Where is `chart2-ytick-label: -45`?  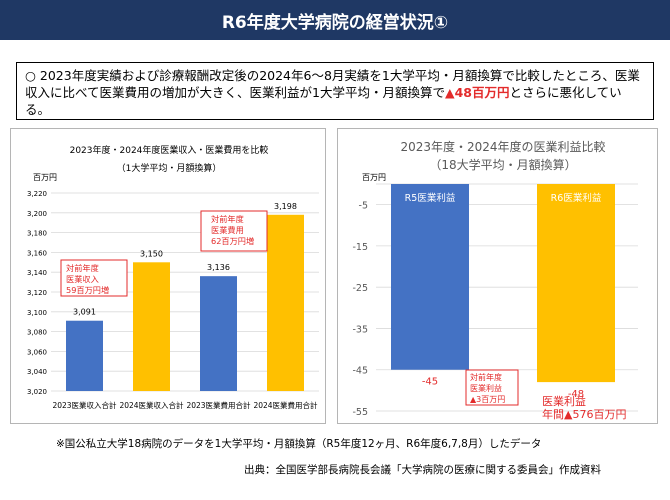 chart2-ytick-label: -45 is located at coordinates (360, 371).